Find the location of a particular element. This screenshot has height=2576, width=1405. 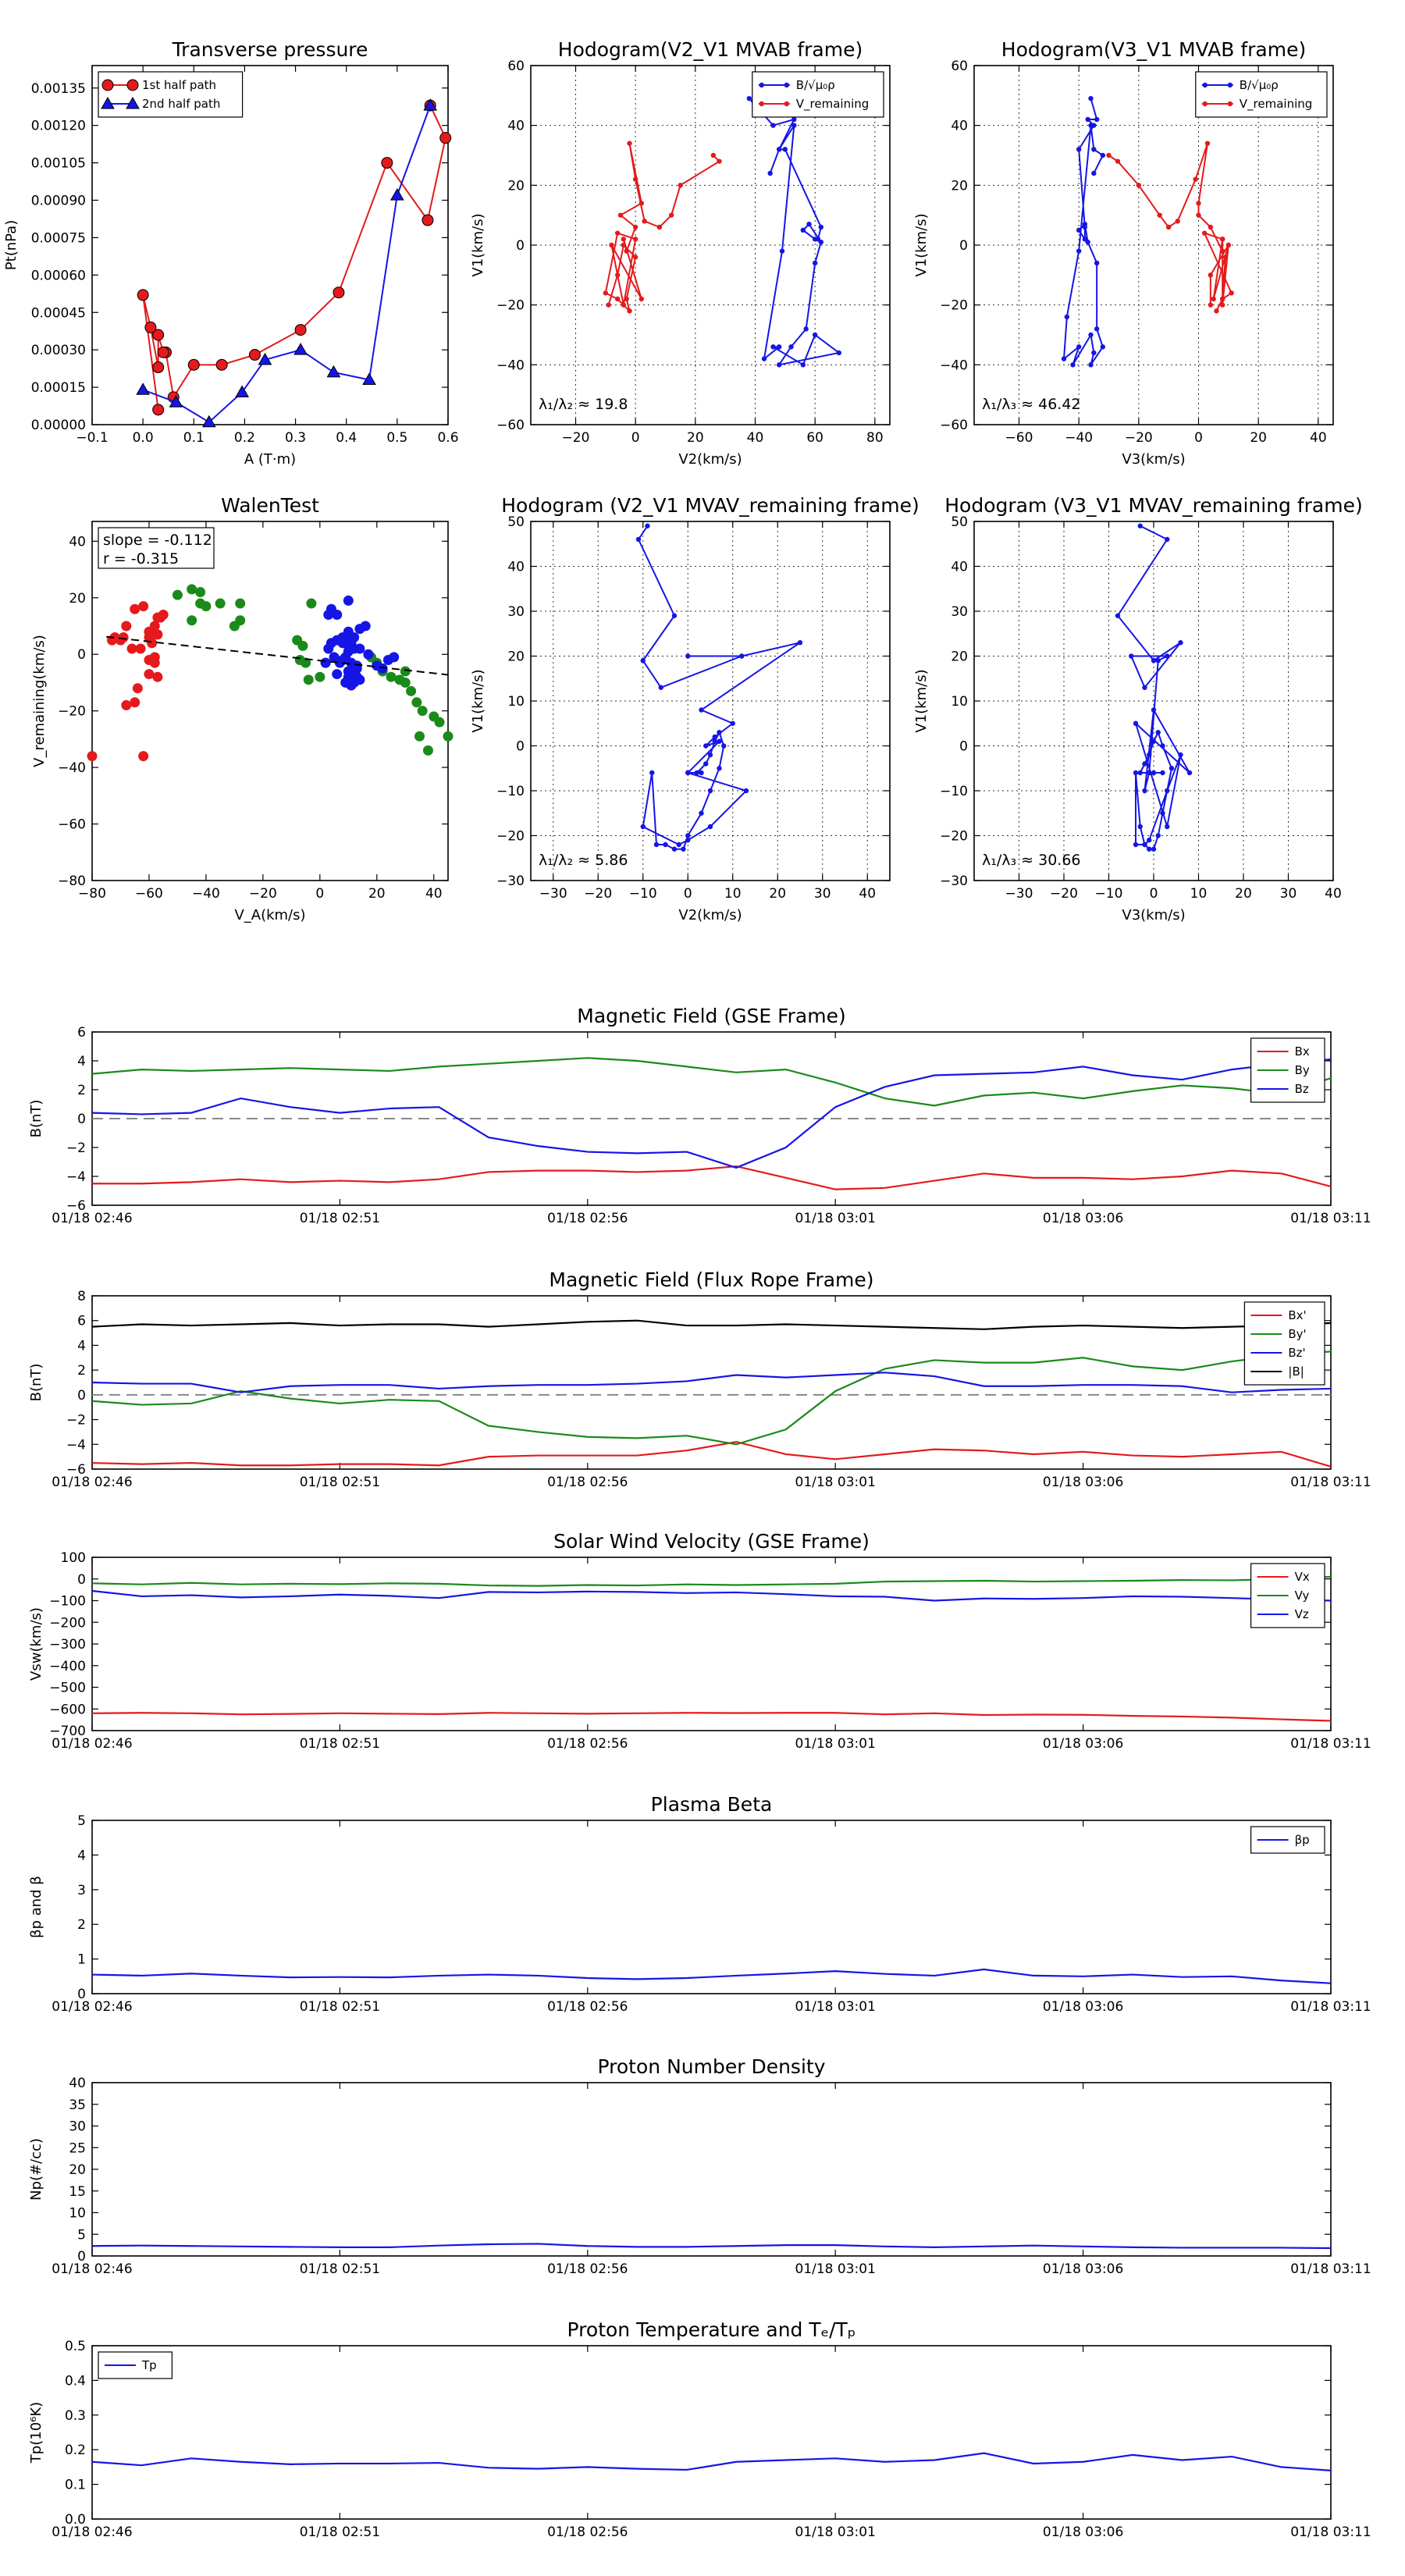

legend-label: Bz is located at coordinates (1302, 1089).